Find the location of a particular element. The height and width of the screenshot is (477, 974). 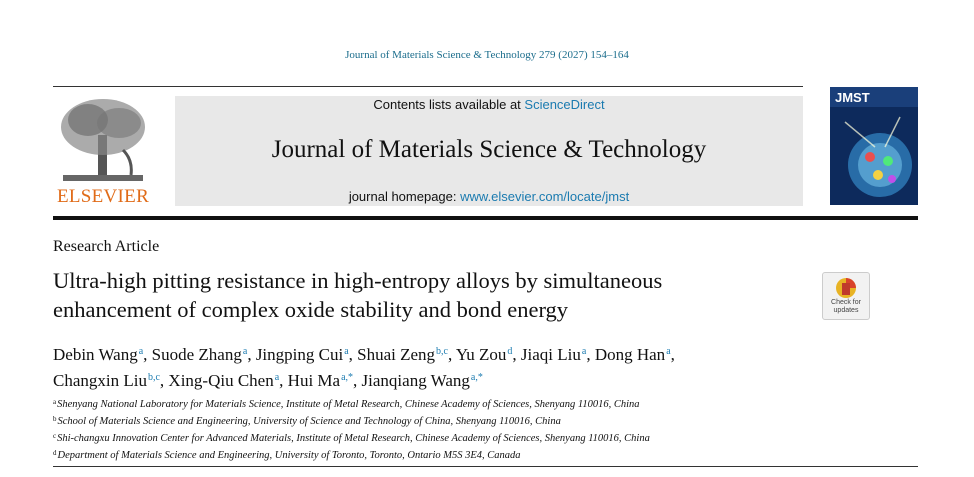

author: Xing-Qiu Chena is located at coordinates (225, 380).